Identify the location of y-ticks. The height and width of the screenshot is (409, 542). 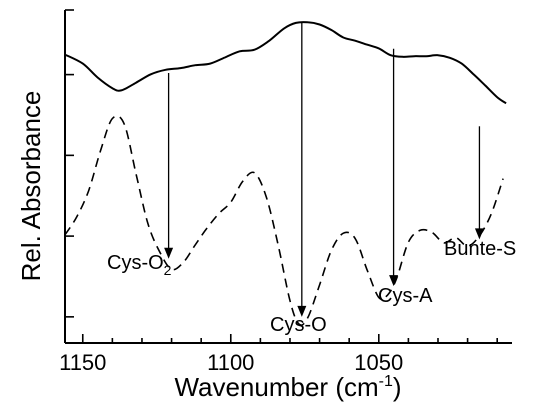
(69, 163).